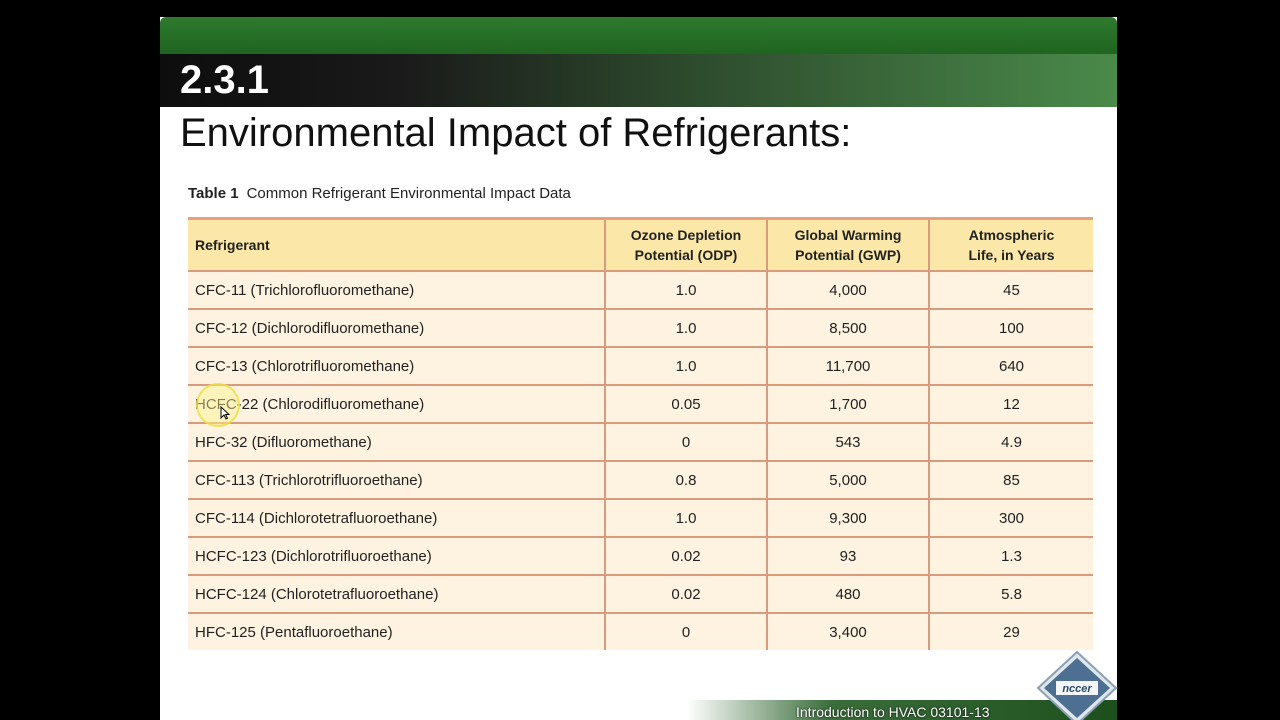 The height and width of the screenshot is (720, 1280). I want to click on cell-gwp: 4,000, so click(848, 290).